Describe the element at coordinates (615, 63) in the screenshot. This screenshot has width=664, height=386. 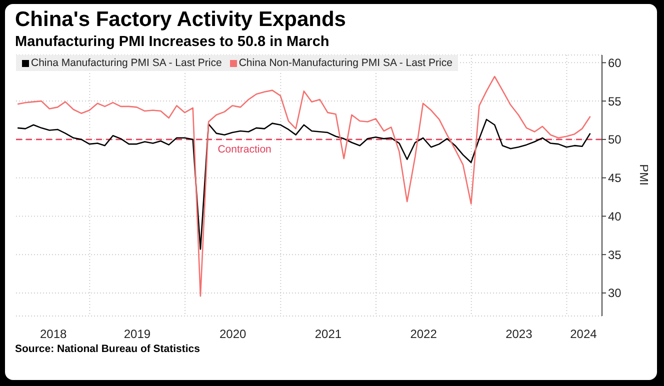
I see `y-tick-label: 60` at that location.